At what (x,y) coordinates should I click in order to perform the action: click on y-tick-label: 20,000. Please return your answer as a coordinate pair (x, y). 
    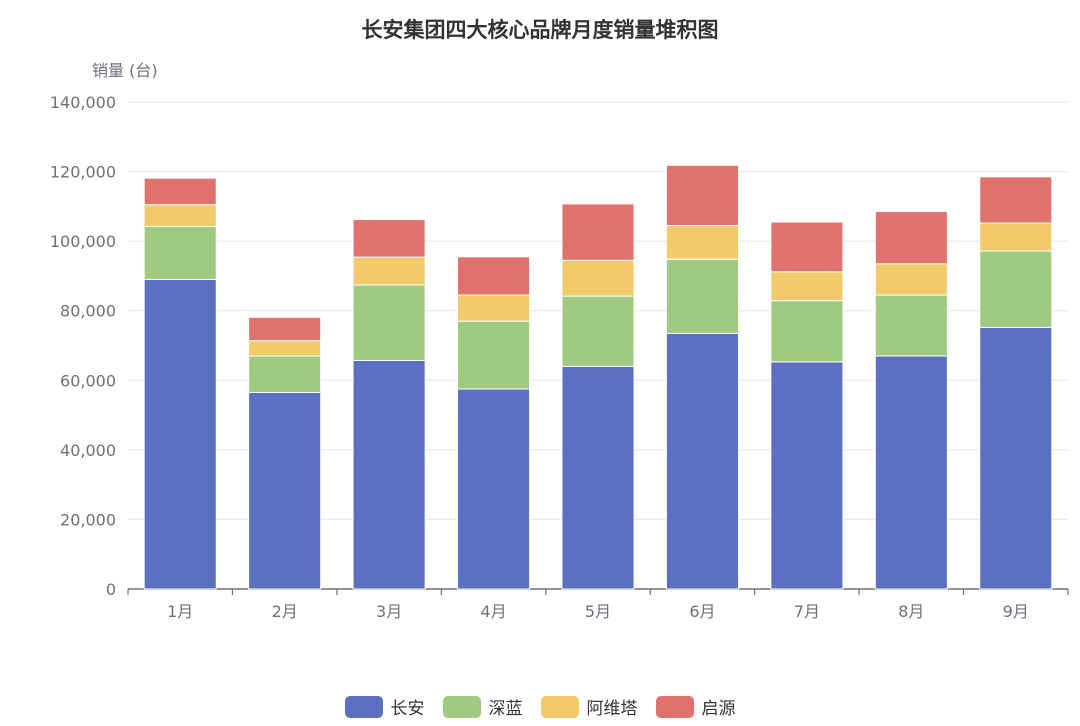
    Looking at the image, I should click on (88, 519).